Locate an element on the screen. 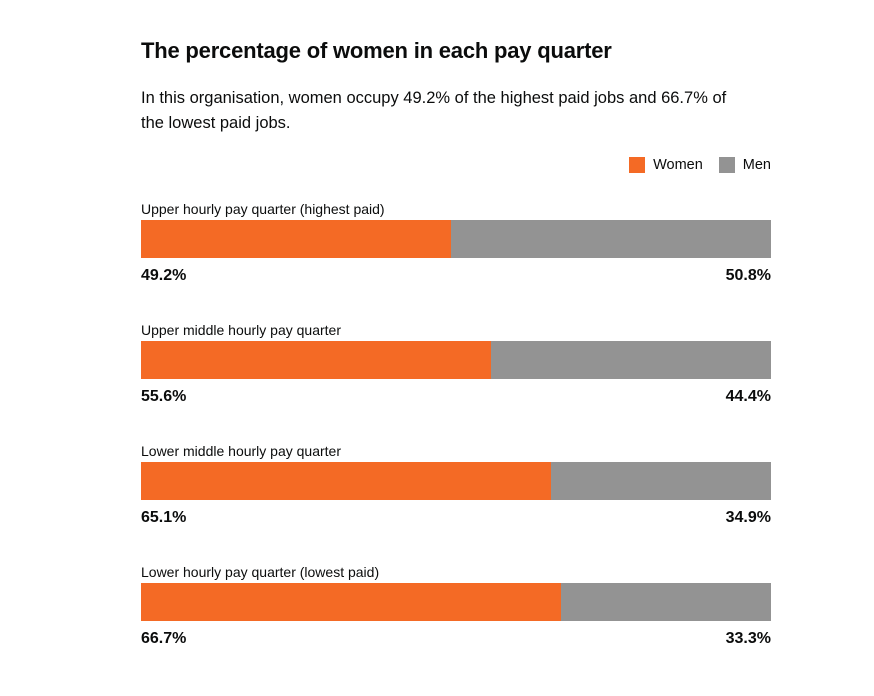 The width and height of the screenshot is (874, 696). value-label-men: 50.8% is located at coordinates (748, 275).